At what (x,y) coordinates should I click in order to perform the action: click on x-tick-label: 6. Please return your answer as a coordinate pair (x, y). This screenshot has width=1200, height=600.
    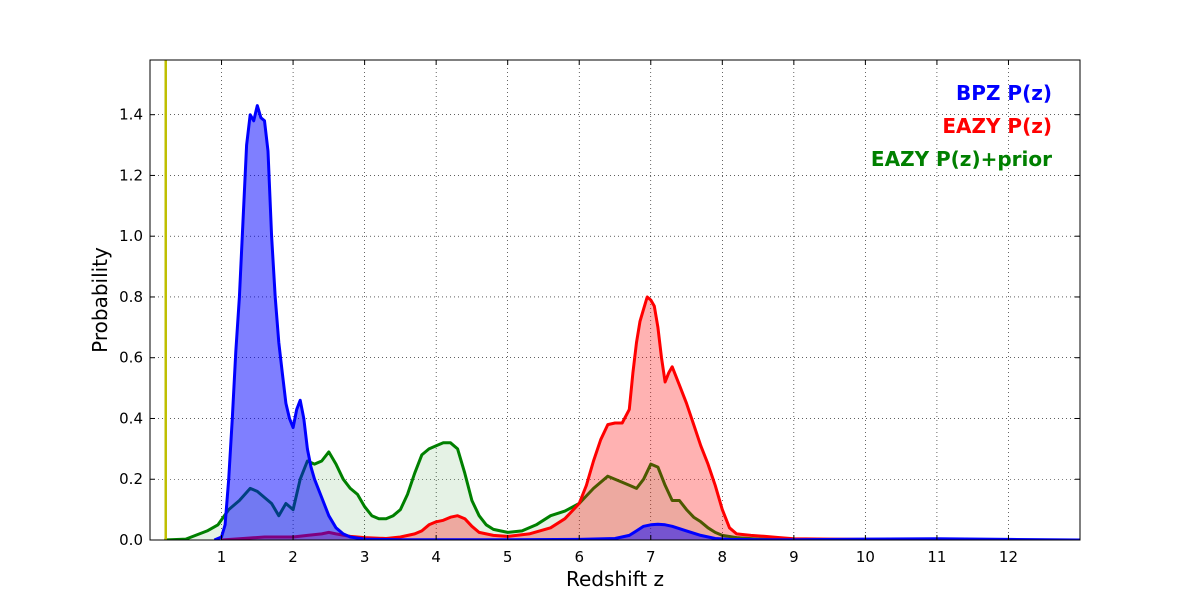
    Looking at the image, I should click on (579, 557).